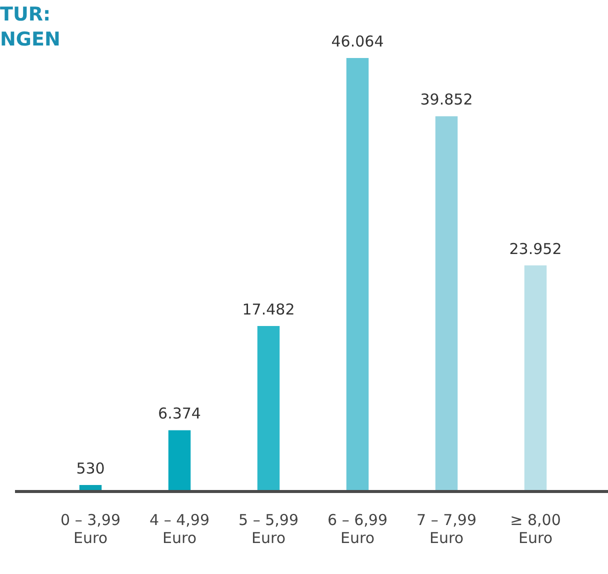 The image size is (608, 574). I want to click on data-label: 39.852, so click(446, 99).